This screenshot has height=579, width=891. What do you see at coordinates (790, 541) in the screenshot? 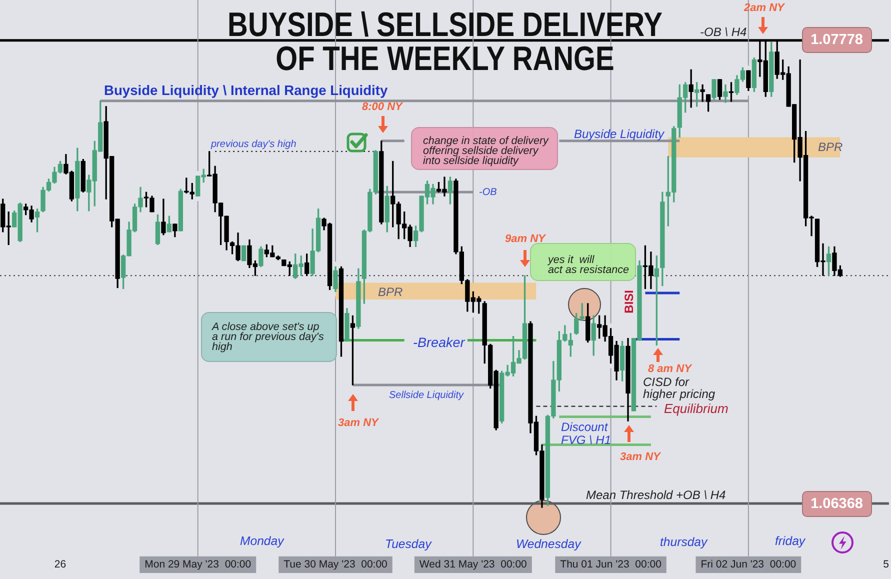
I see `annotation: friday` at bounding box center [790, 541].